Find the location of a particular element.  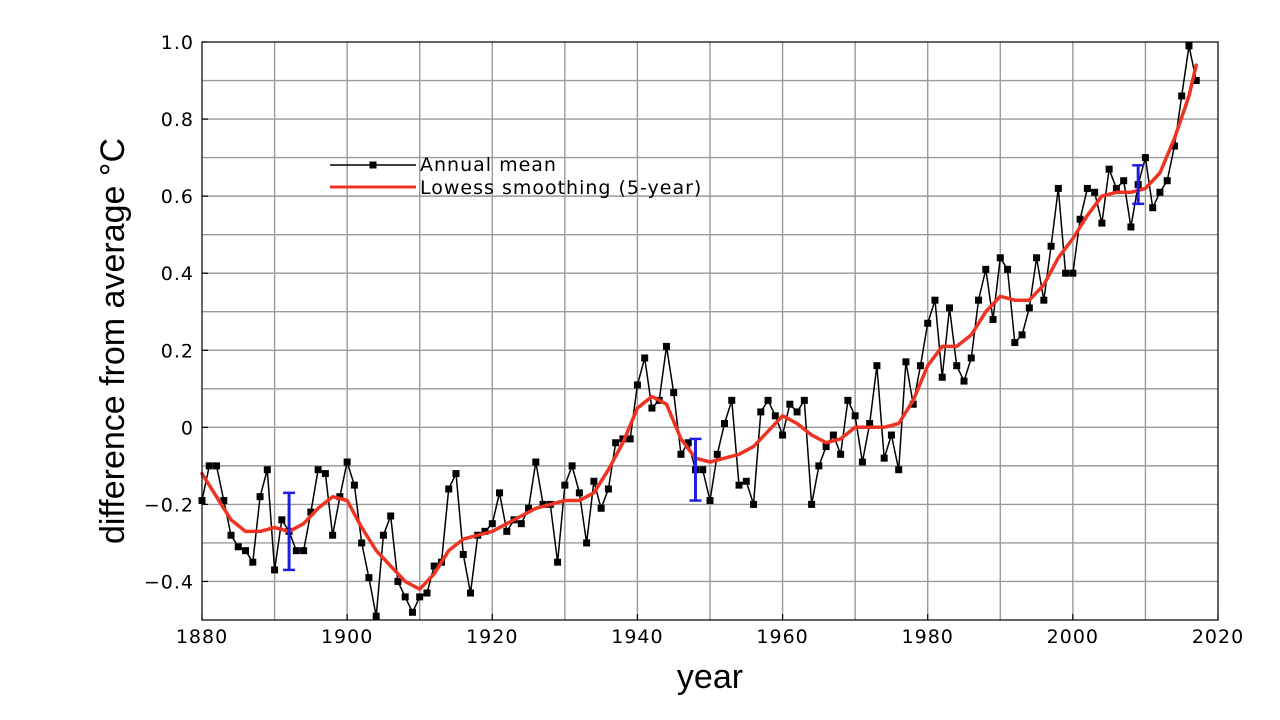

y-tick-label: 1.0 is located at coordinates (177, 43).